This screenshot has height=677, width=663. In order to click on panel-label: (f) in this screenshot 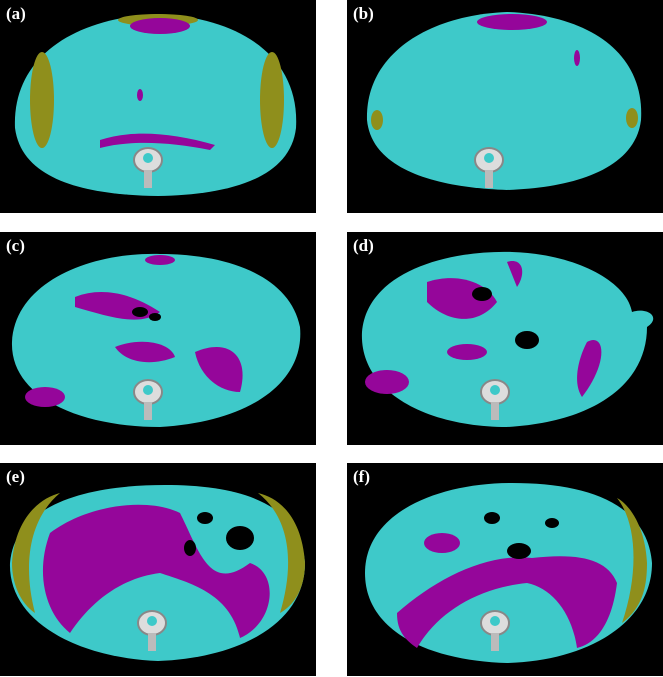, I will do `click(361, 476)`.